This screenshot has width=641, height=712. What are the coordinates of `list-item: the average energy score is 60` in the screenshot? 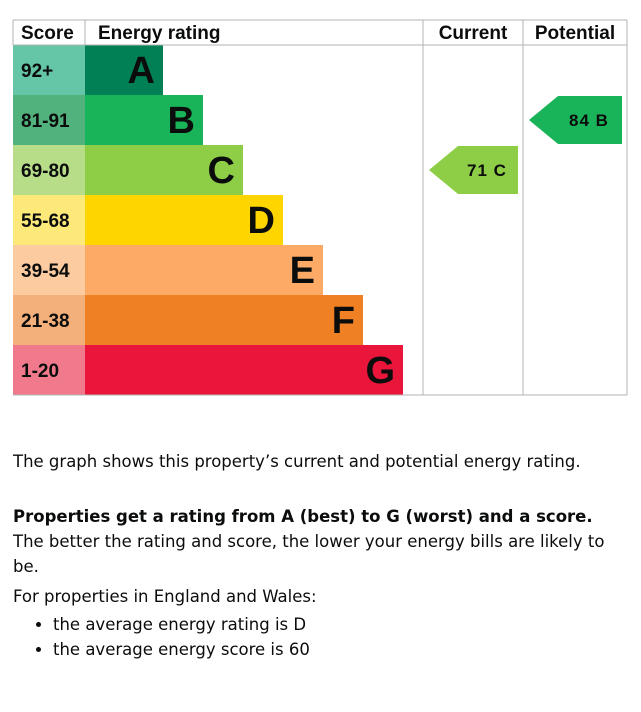 It's located at (181, 649).